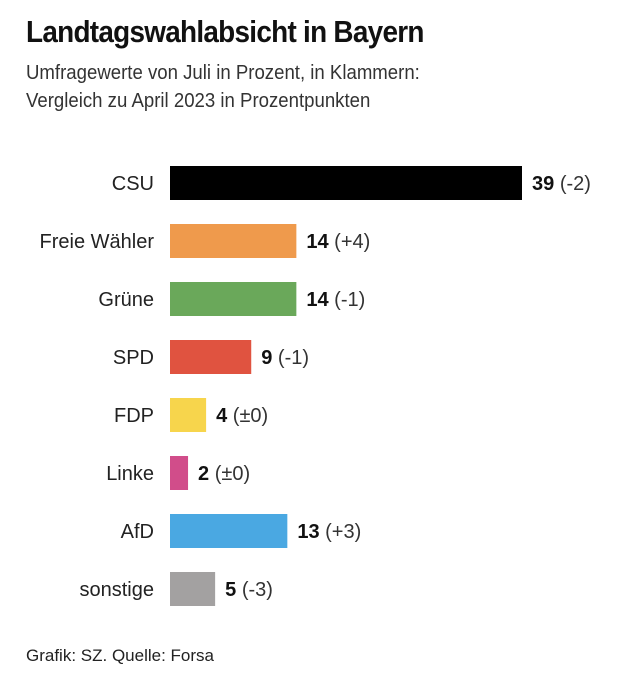  Describe the element at coordinates (242, 416) in the screenshot. I see `value-label: 4 (±0)` at that location.